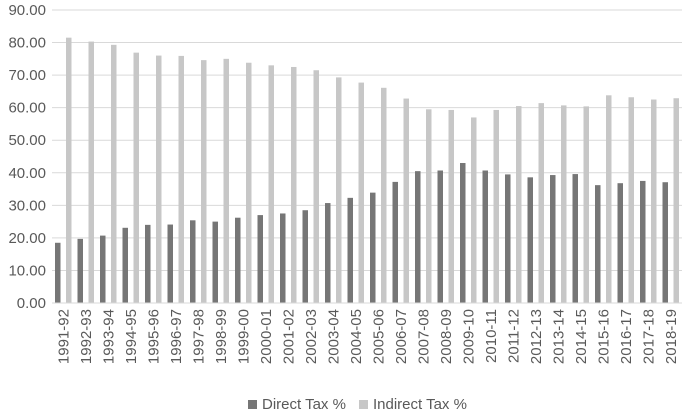  What do you see at coordinates (356, 336) in the screenshot?
I see `x-tick-label: 2004-05` at bounding box center [356, 336].